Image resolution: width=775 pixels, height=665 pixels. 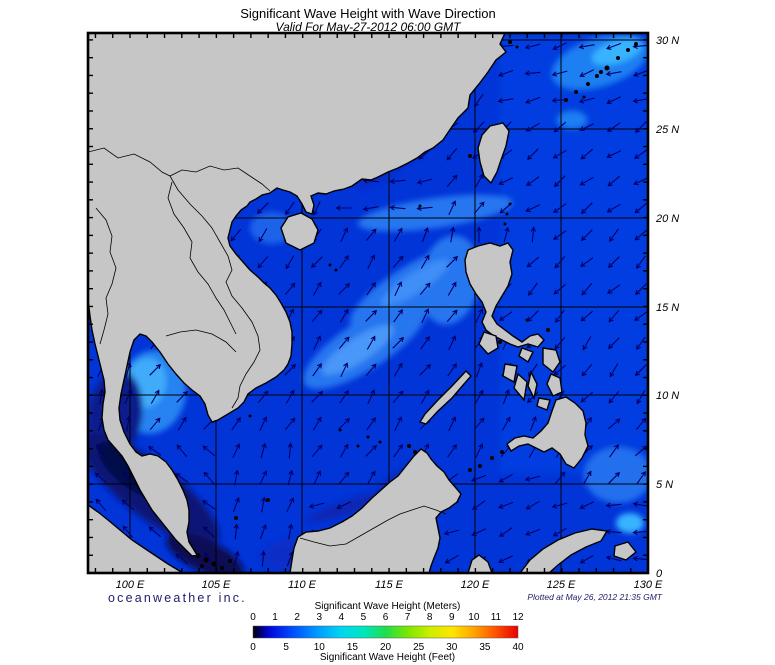 I want to click on meters-tick-labels: 0 1 2 3 4 5 6 7 8 9 10 11 12, so click(x=387, y=617).